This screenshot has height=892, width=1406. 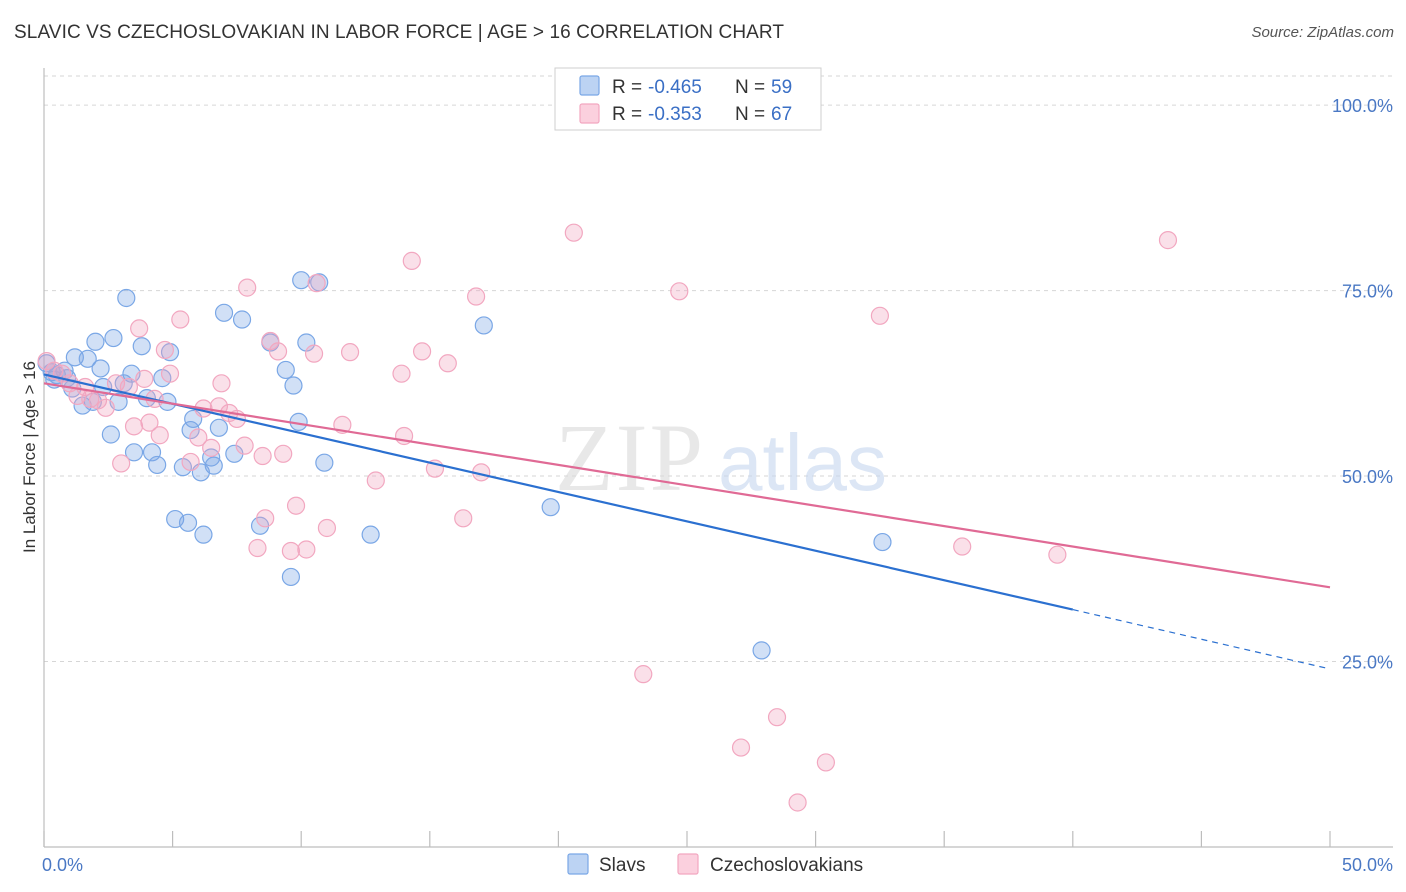 What do you see at coordinates (622, 865) in the screenshot?
I see `bottom-legend-label-slavs: Slavs` at bounding box center [622, 865].